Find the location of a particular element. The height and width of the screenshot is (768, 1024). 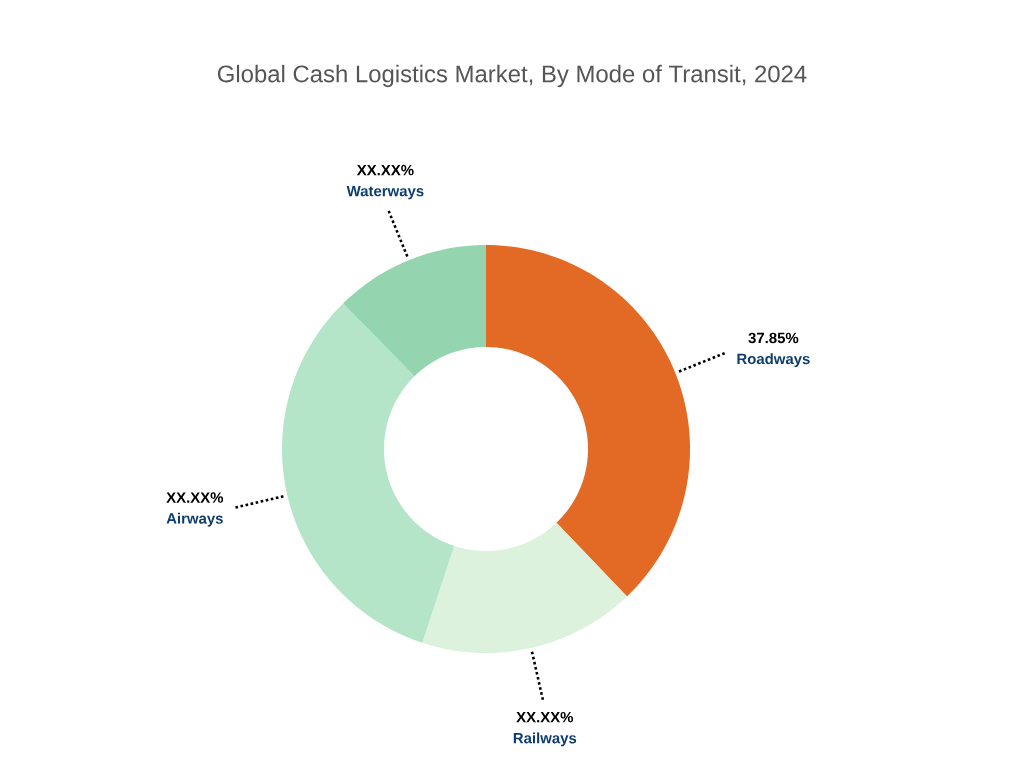

slice-label: Roadways is located at coordinates (773, 360).